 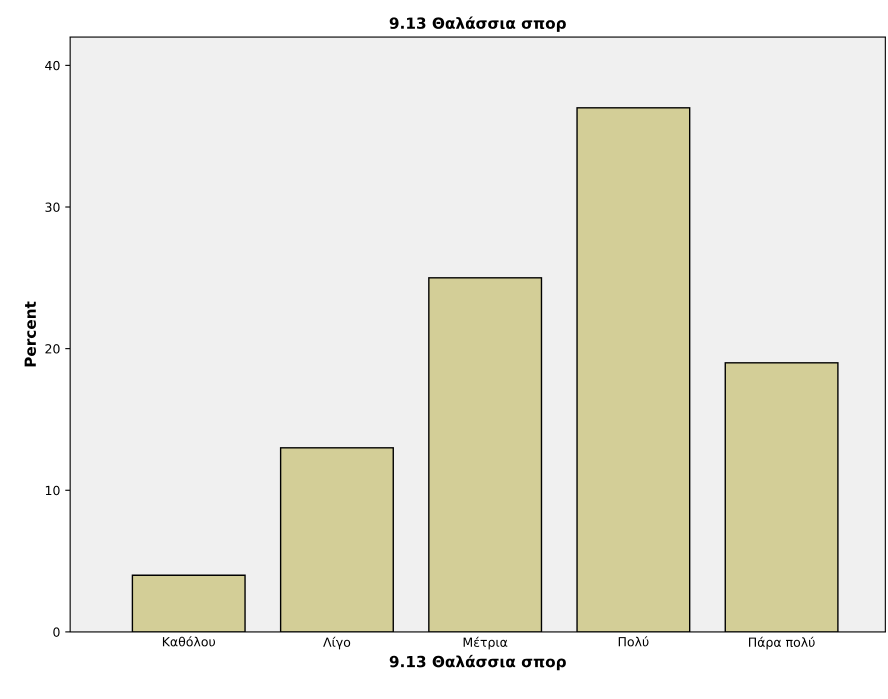 I want to click on y-tick-label: 0, so click(x=56, y=632).